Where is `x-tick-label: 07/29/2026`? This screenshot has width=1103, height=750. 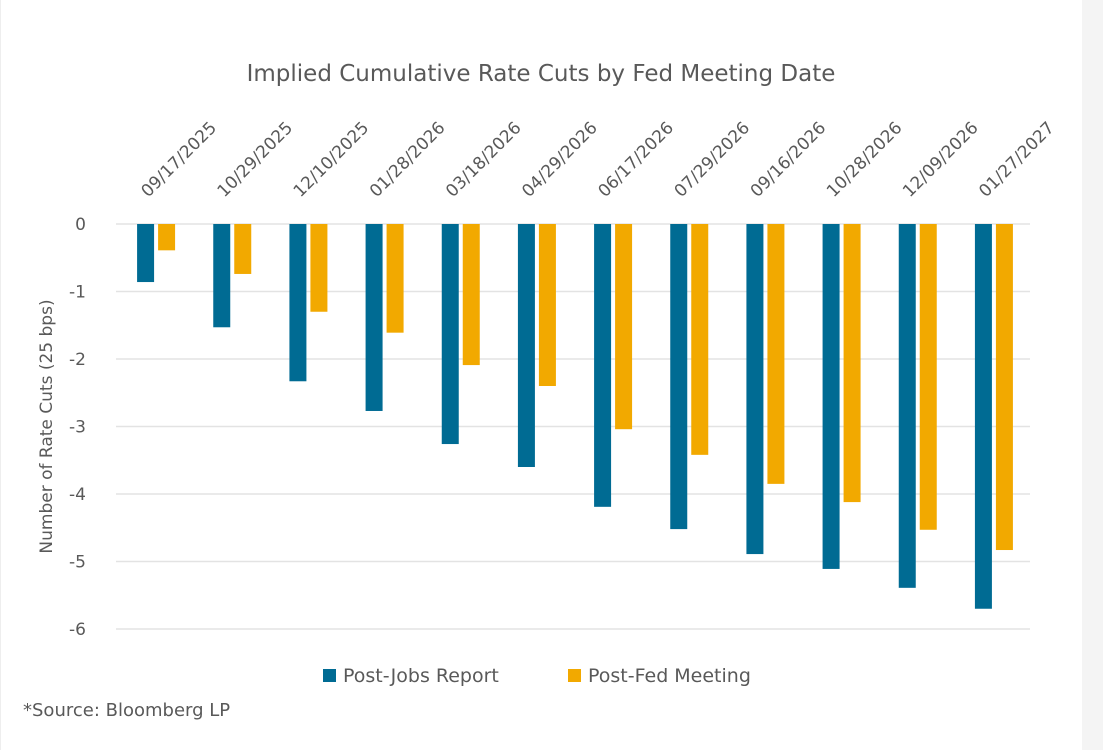
x-tick-label: 07/29/2026 is located at coordinates (712, 159).